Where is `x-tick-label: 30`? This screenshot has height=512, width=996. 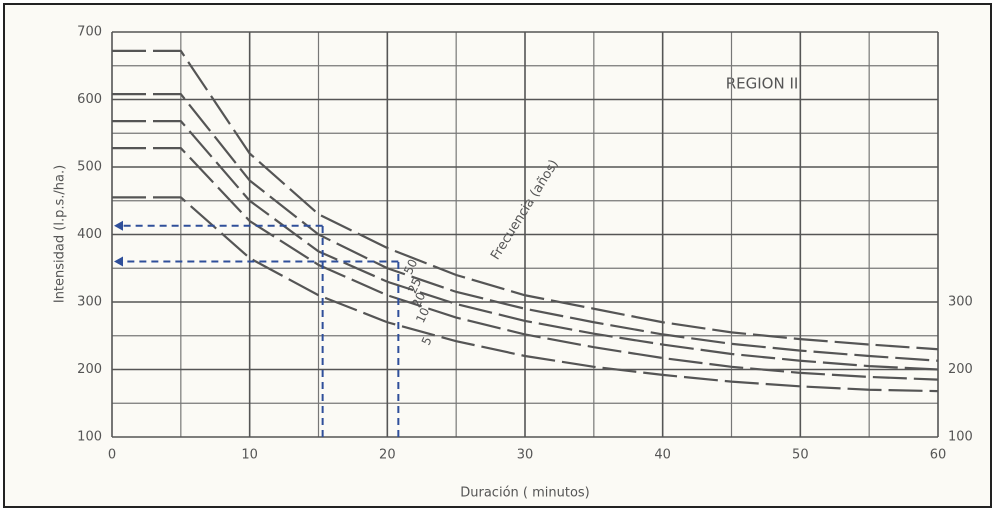
x-tick-label: 30 is located at coordinates (525, 455).